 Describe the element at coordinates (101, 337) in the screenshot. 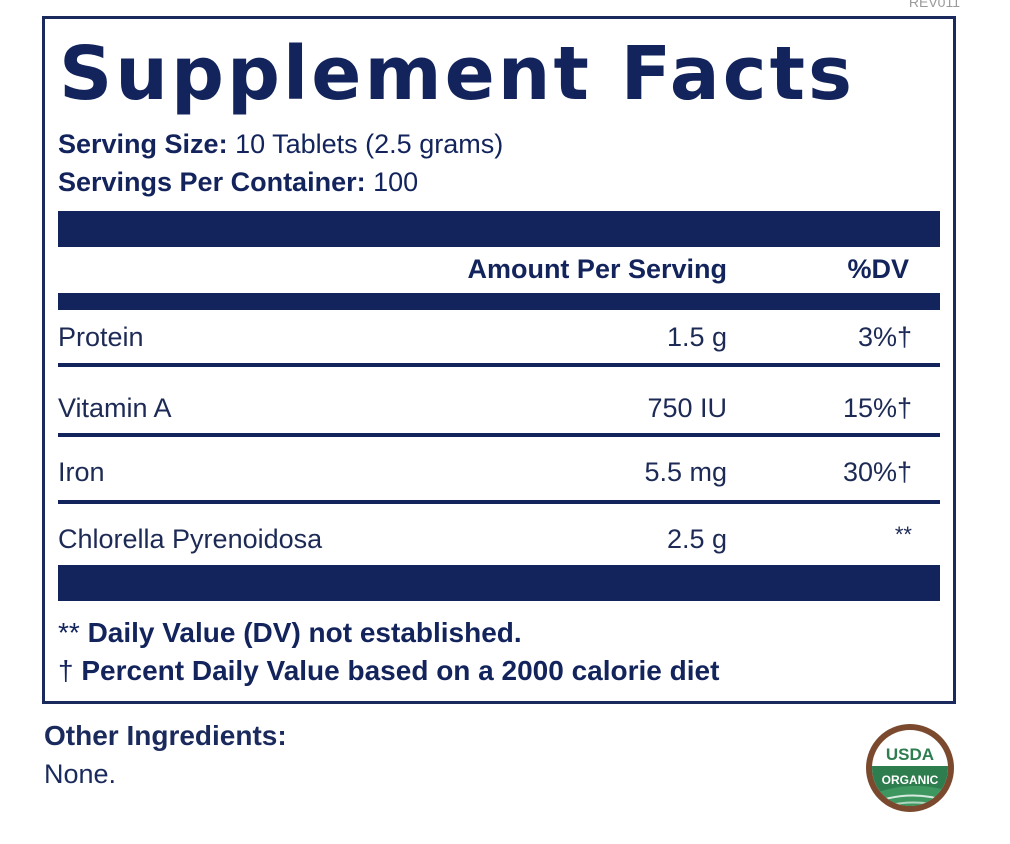

I see `nutrient-name: Protein` at that location.